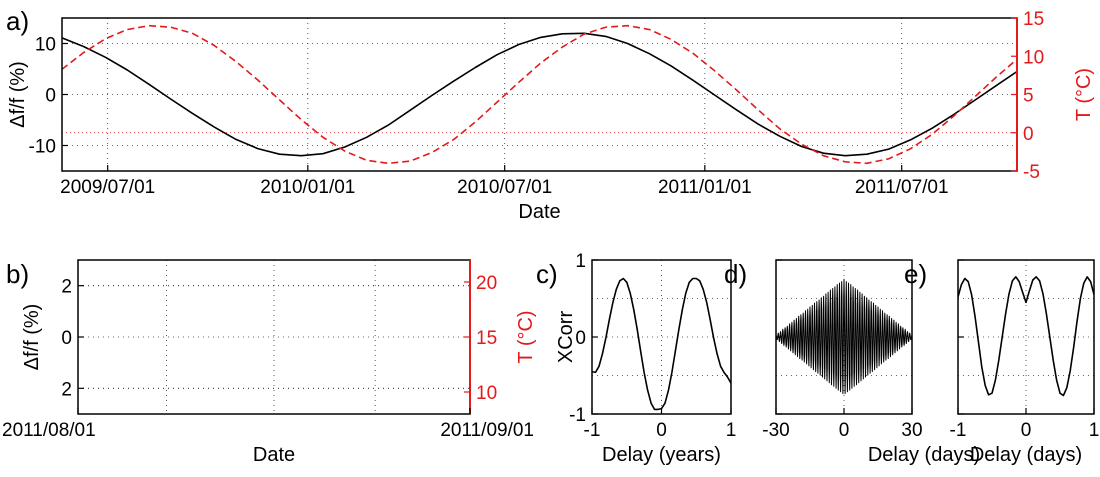  I want to click on x-tick-label: 2010/07/01, so click(504, 187).